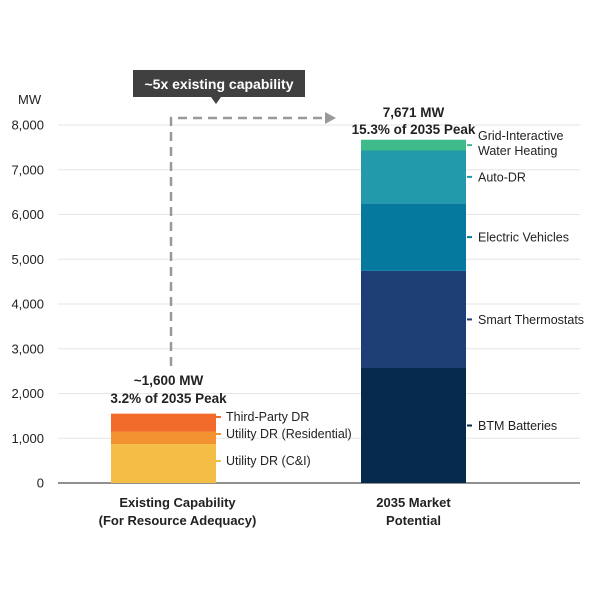 The height and width of the screenshot is (600, 600). What do you see at coordinates (268, 461) in the screenshot?
I see `segment-label: Utility DR (C&I)` at bounding box center [268, 461].